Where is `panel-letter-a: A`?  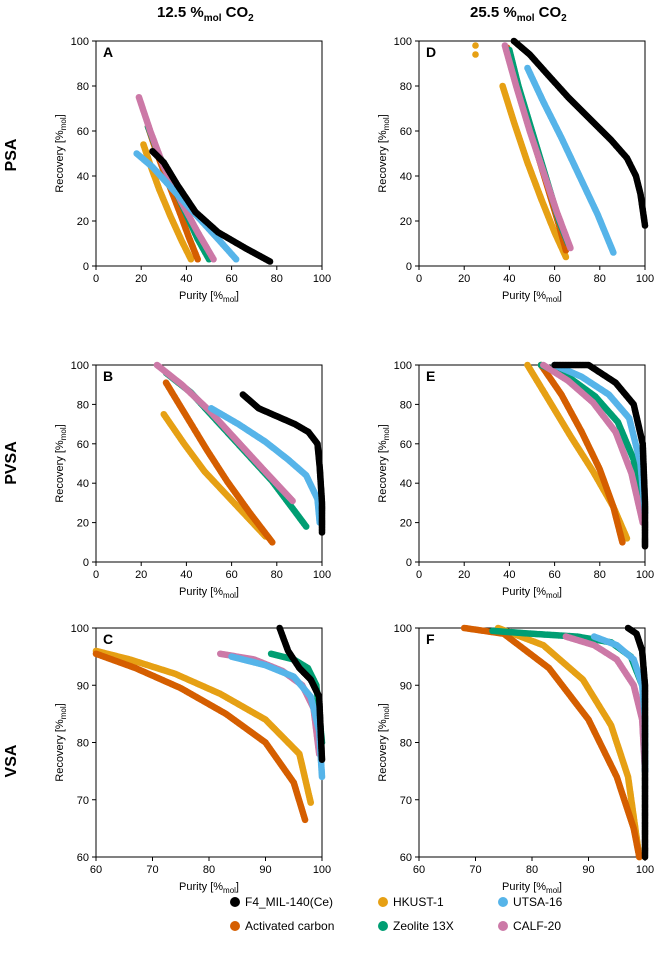
panel-letter-a: A is located at coordinates (108, 52).